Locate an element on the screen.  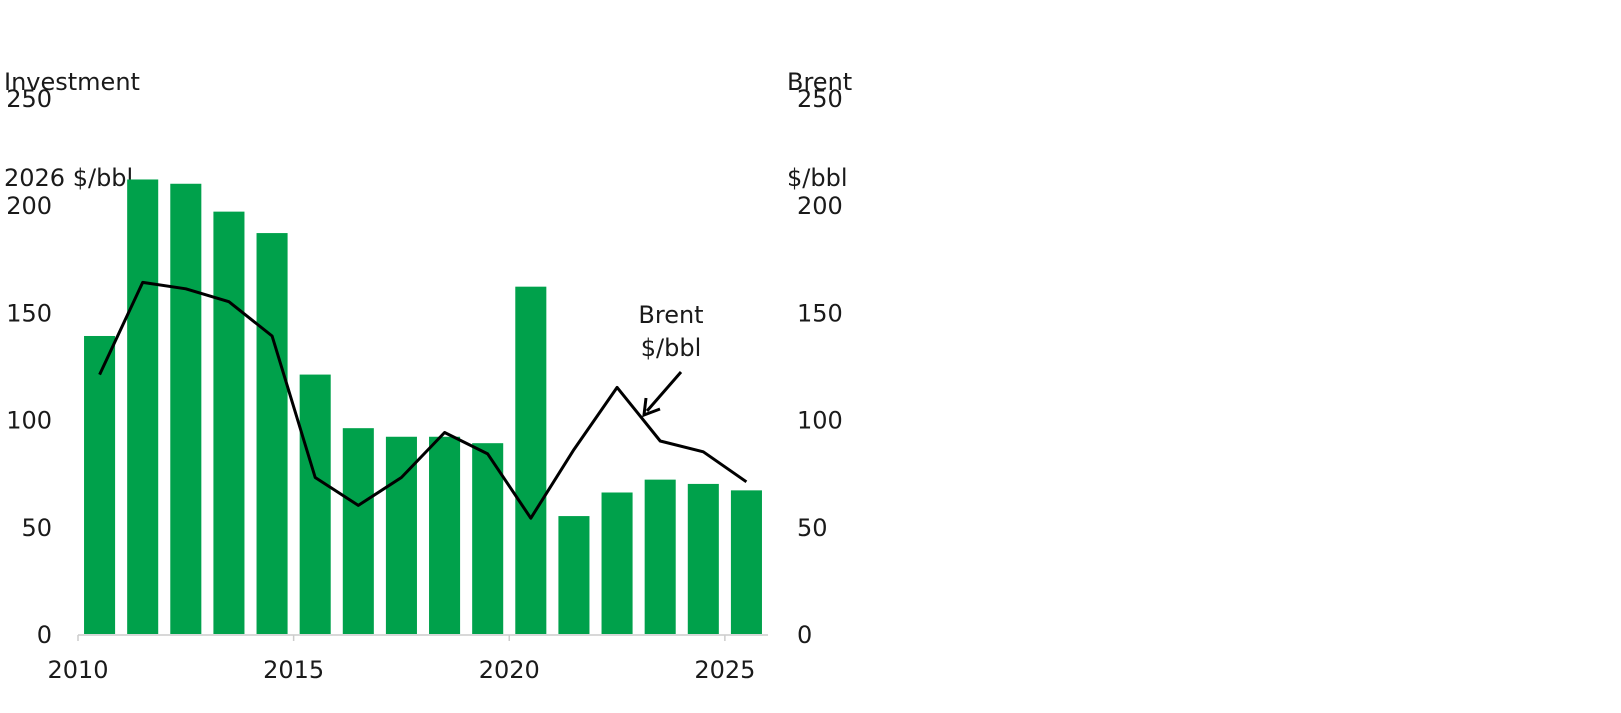
right-y-tick-label-0: 0 is located at coordinates (804, 635).